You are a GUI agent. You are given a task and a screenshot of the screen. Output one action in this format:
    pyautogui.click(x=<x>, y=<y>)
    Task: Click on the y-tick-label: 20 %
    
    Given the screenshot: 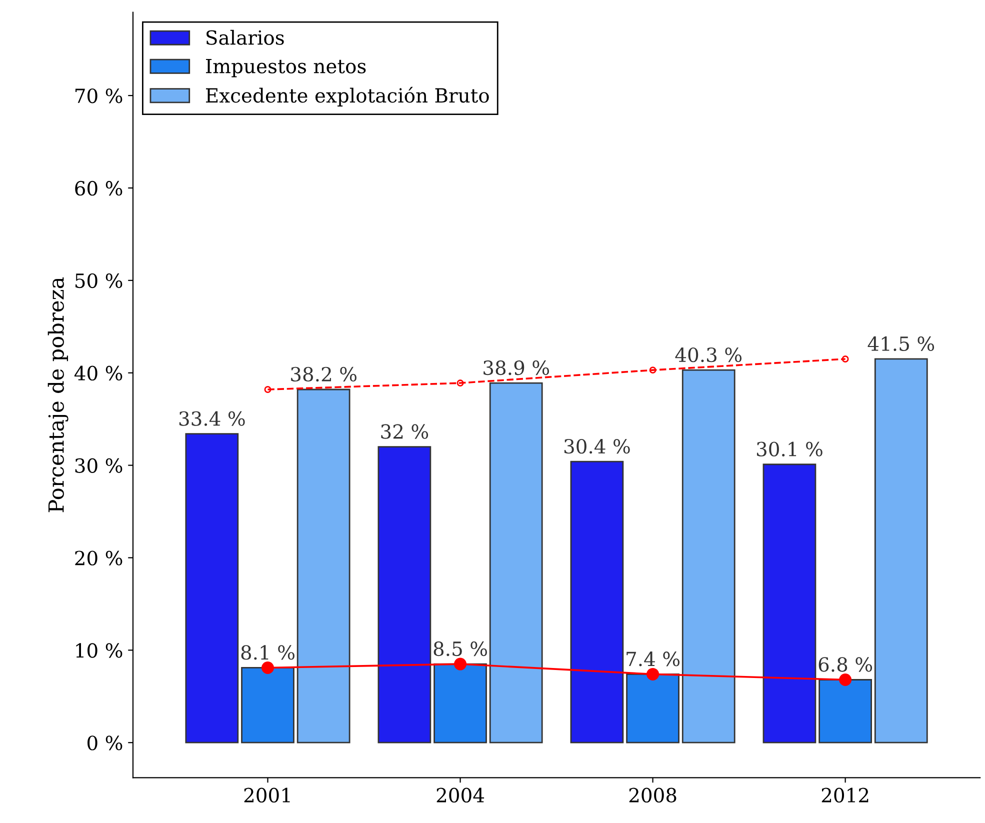 What is the action you would take?
    pyautogui.click(x=98, y=558)
    